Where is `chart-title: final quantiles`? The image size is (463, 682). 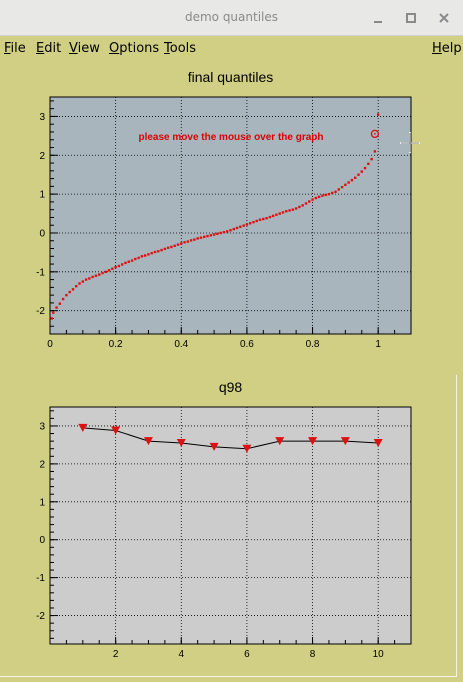
chart-title: final quantiles is located at coordinates (231, 77).